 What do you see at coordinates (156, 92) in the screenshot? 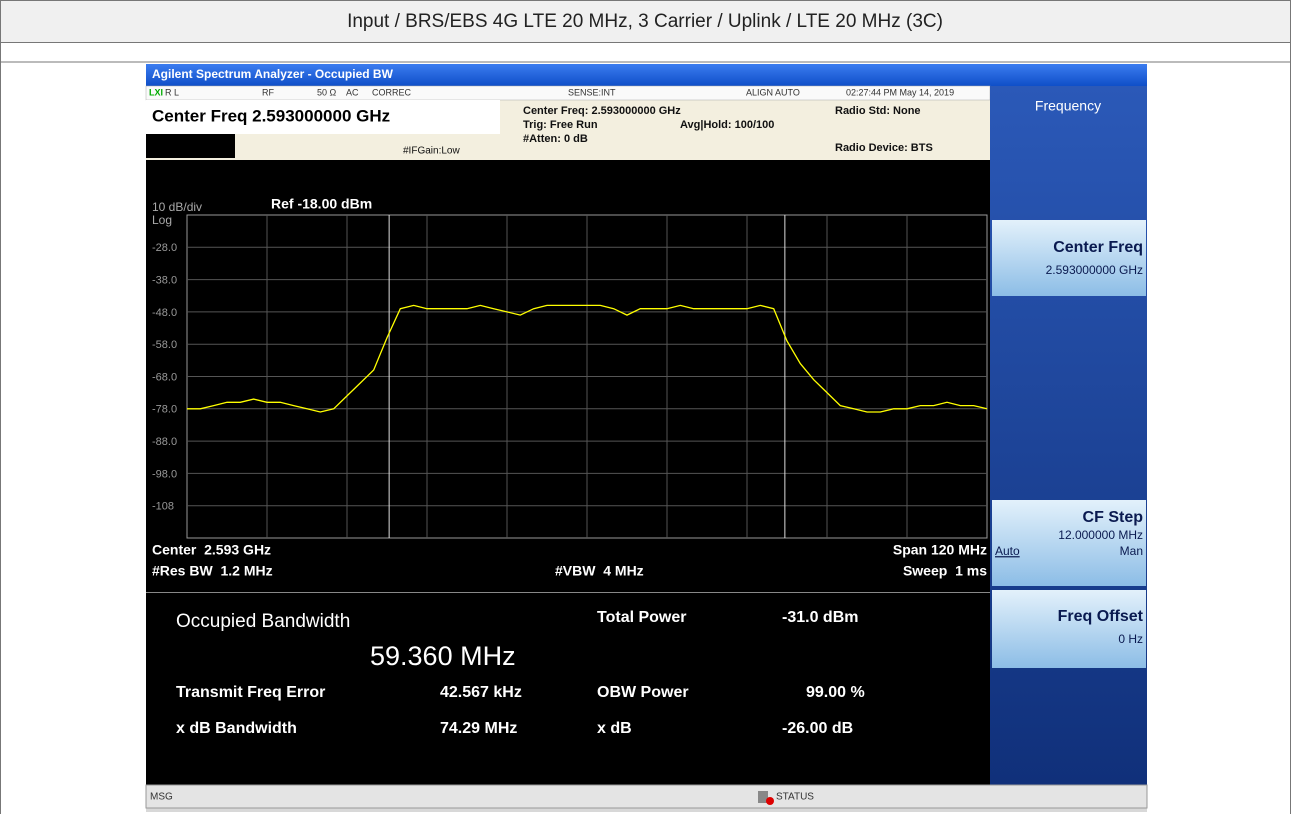
I see `lxi: LXI` at bounding box center [156, 92].